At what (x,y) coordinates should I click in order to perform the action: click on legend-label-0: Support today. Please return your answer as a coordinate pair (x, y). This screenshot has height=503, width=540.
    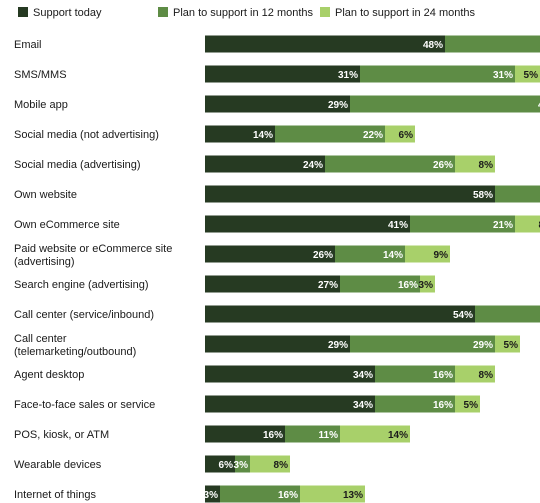
    Looking at the image, I should click on (67, 13).